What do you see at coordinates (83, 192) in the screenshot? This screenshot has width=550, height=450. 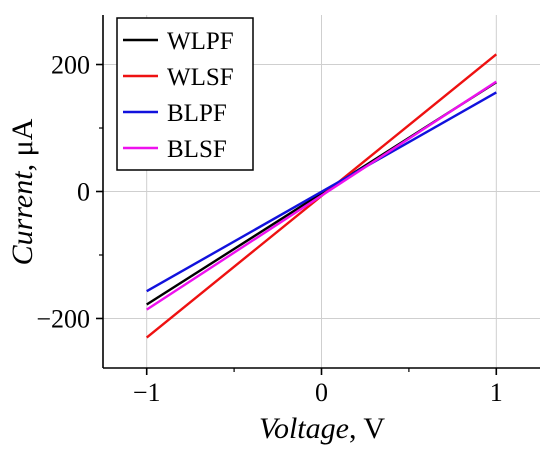 I see `y-tick-label: 0` at bounding box center [83, 192].